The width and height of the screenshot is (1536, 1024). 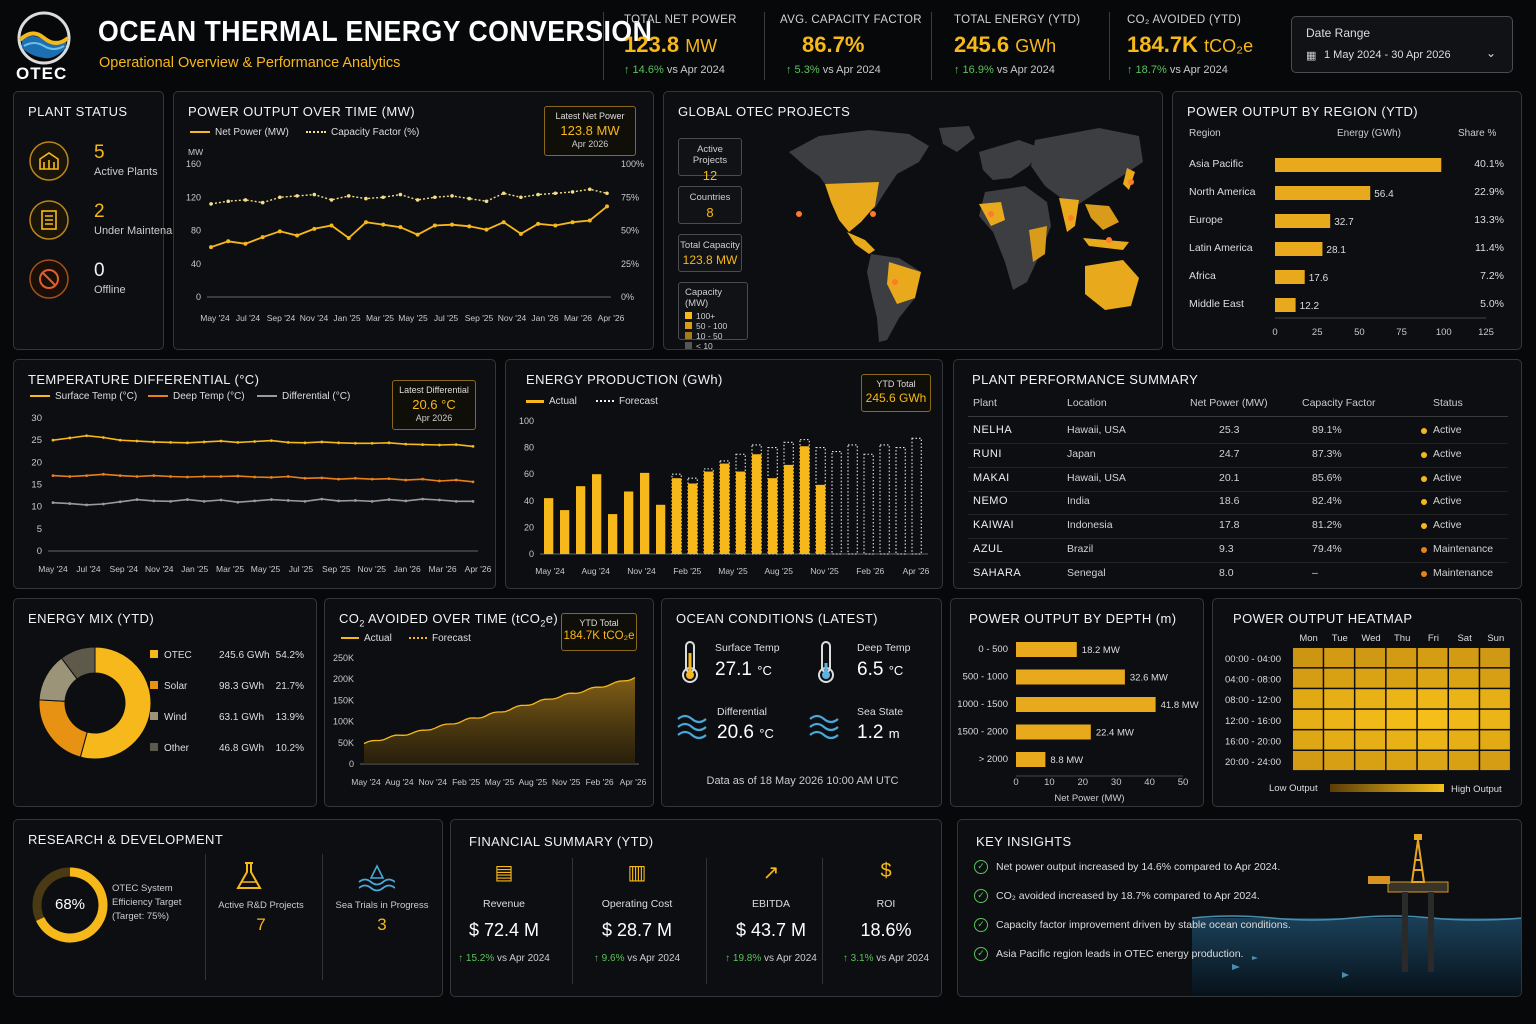 I want to click on tick-label: Feb '26, so click(x=870, y=571).